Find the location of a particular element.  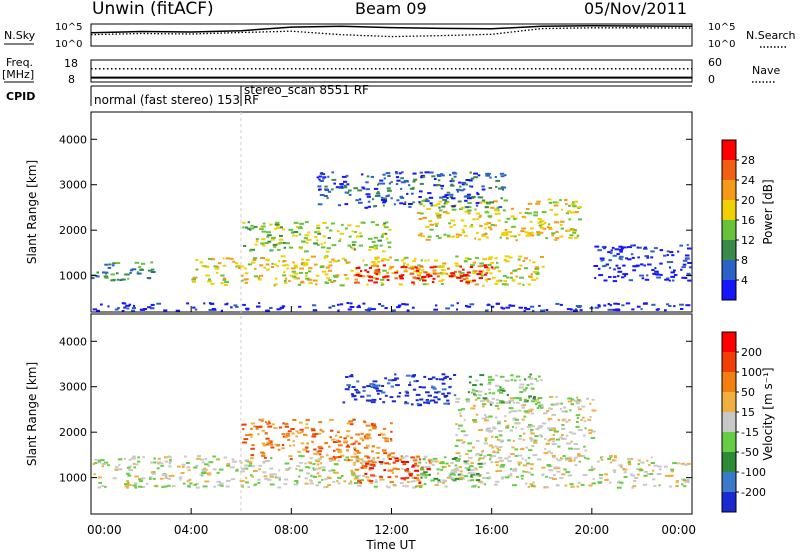

noise-left-tick-top: 10^5 is located at coordinates (68, 27).